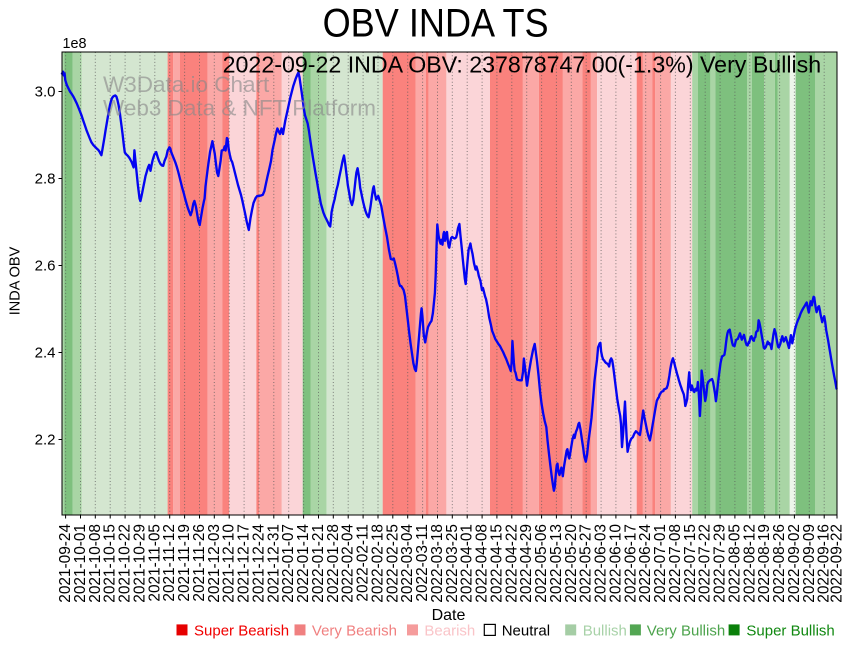  Describe the element at coordinates (482, 563) in the screenshot. I see `svg-text: 2022-04-08` at that location.